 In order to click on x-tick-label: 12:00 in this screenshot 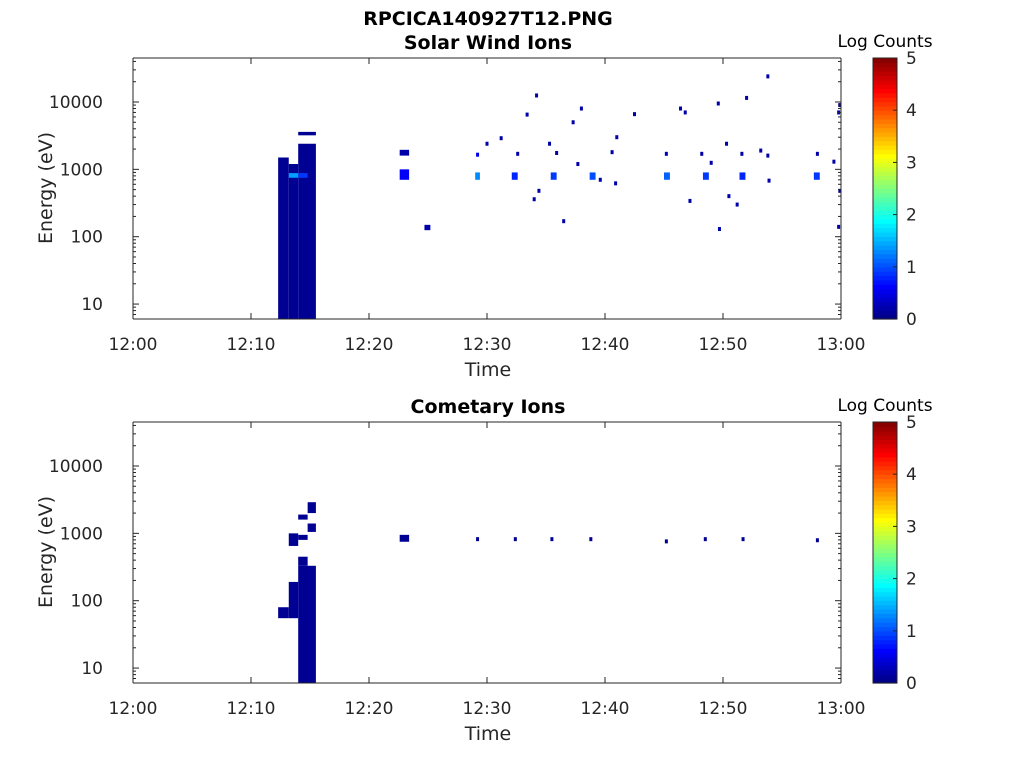, I will do `click(133, 345)`.